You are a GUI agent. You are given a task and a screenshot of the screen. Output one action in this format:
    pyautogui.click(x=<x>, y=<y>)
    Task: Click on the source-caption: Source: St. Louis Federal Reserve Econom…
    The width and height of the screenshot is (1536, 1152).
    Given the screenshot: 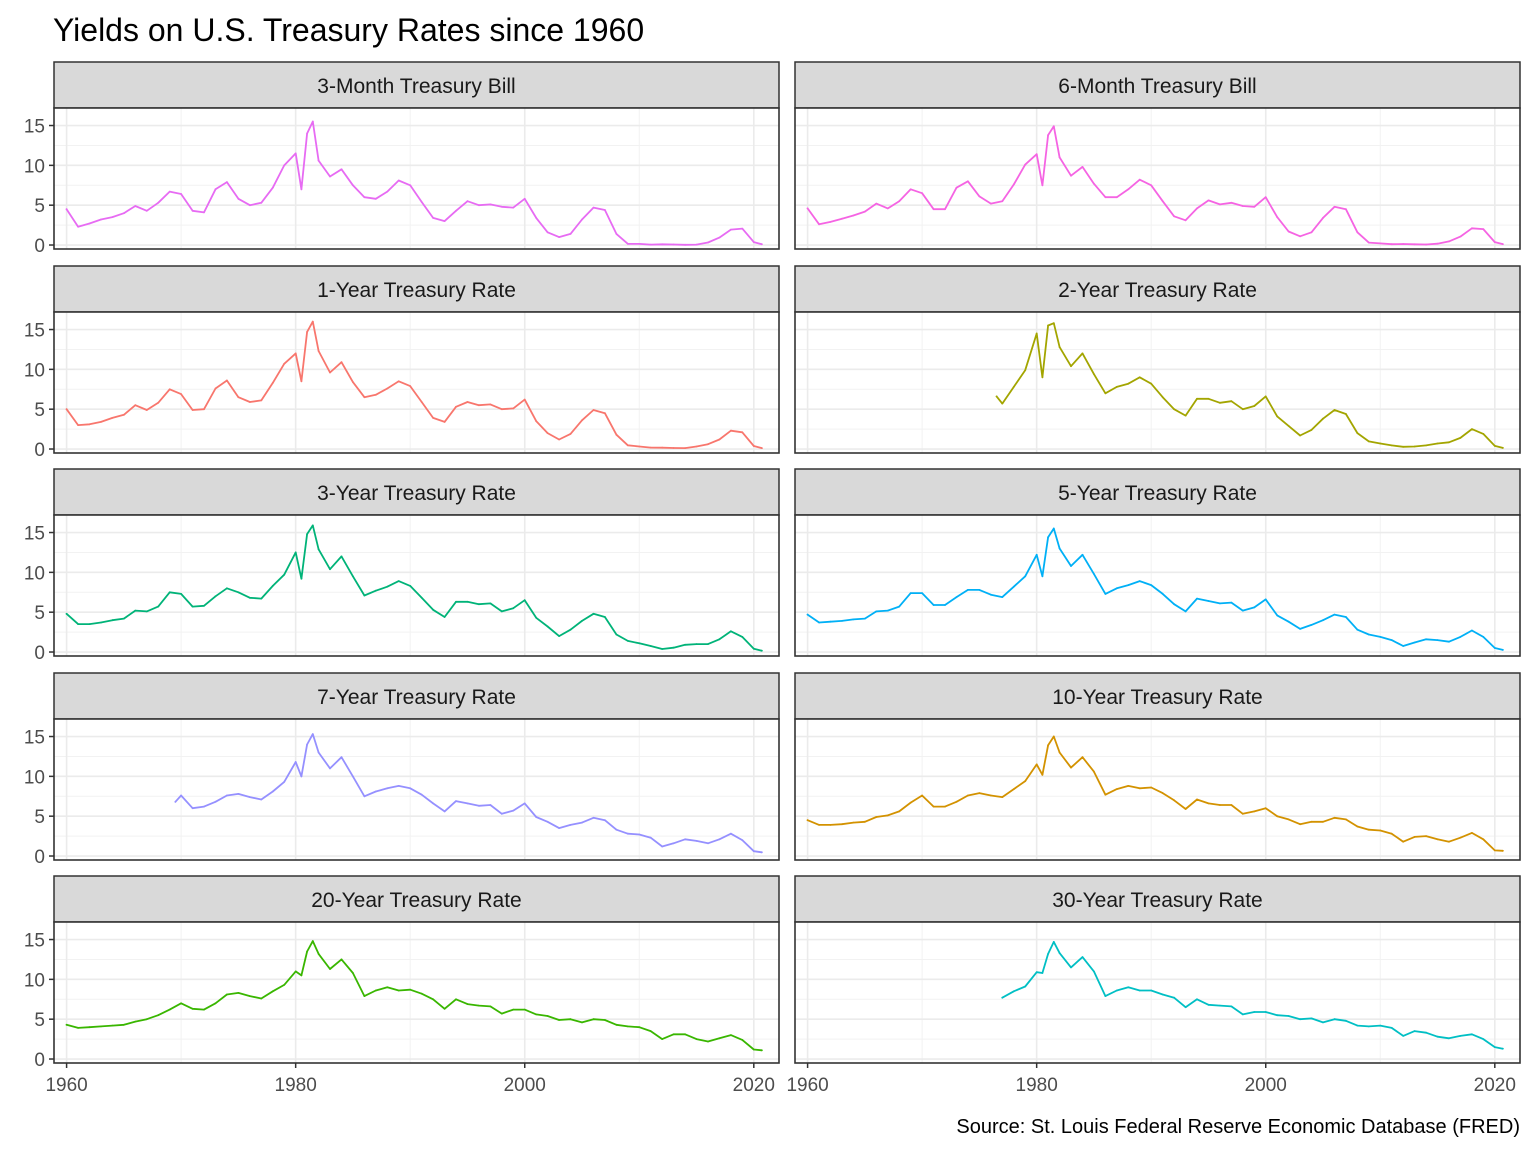 What is the action you would take?
    pyautogui.click(x=1238, y=1127)
    